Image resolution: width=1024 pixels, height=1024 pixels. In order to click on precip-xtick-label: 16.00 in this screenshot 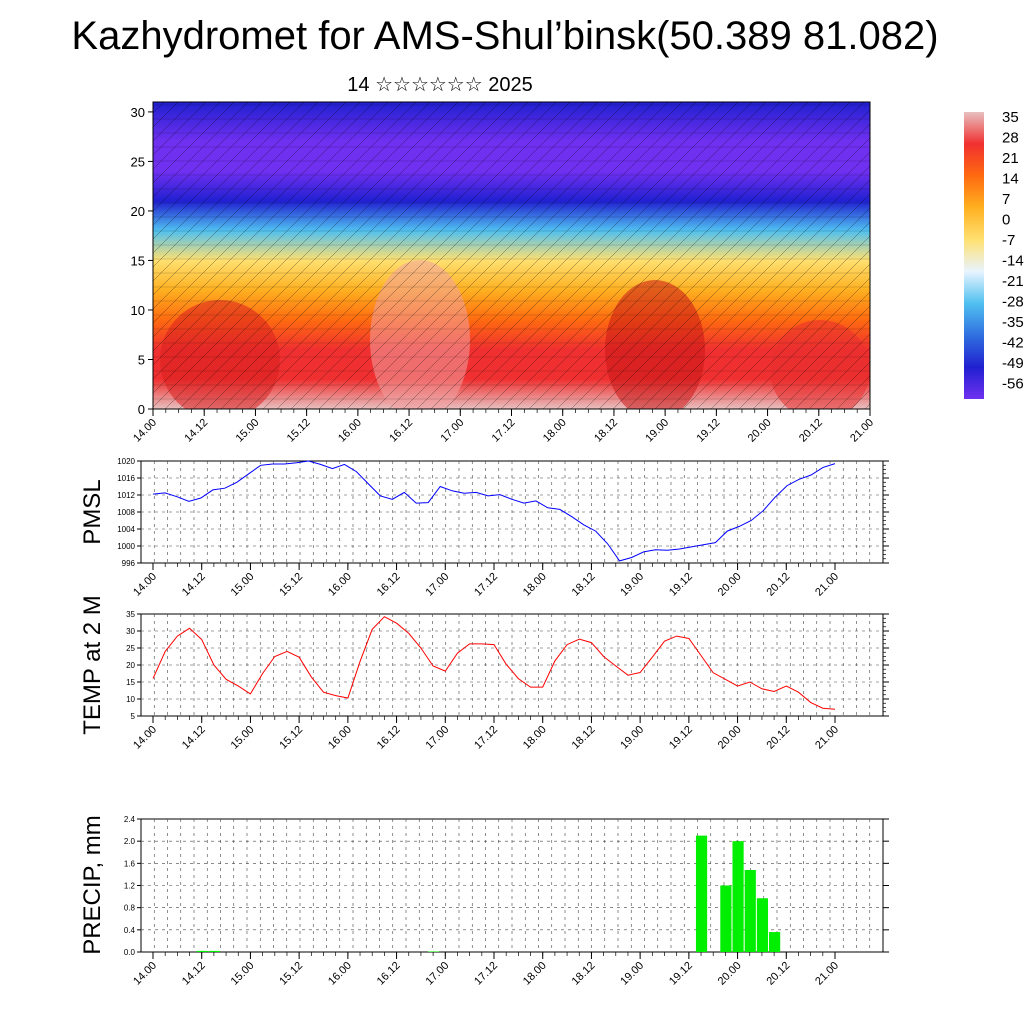, I will do `click(340, 974)`.